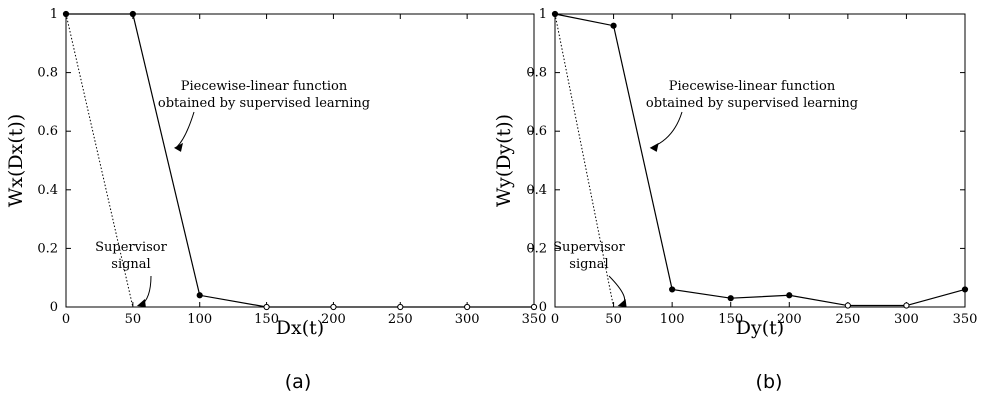 Image resolution: width=987 pixels, height=410 pixels. I want to click on subfigure-label: (a), so click(298, 382).